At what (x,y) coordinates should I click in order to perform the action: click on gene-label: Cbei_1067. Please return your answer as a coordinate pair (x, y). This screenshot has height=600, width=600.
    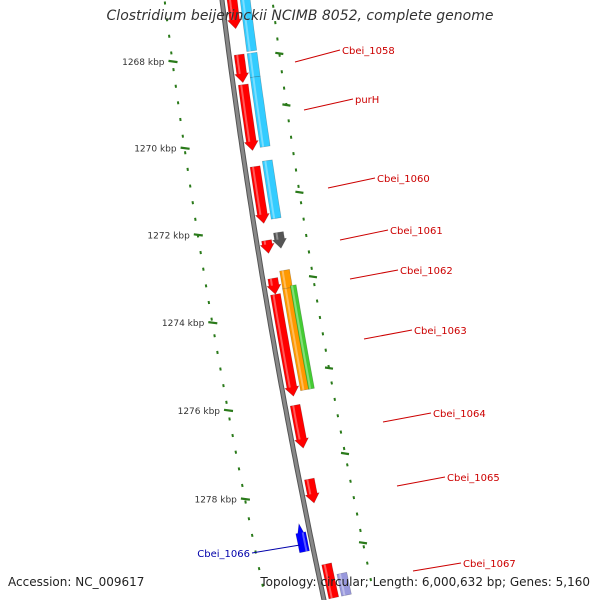
    Looking at the image, I should click on (489, 564).